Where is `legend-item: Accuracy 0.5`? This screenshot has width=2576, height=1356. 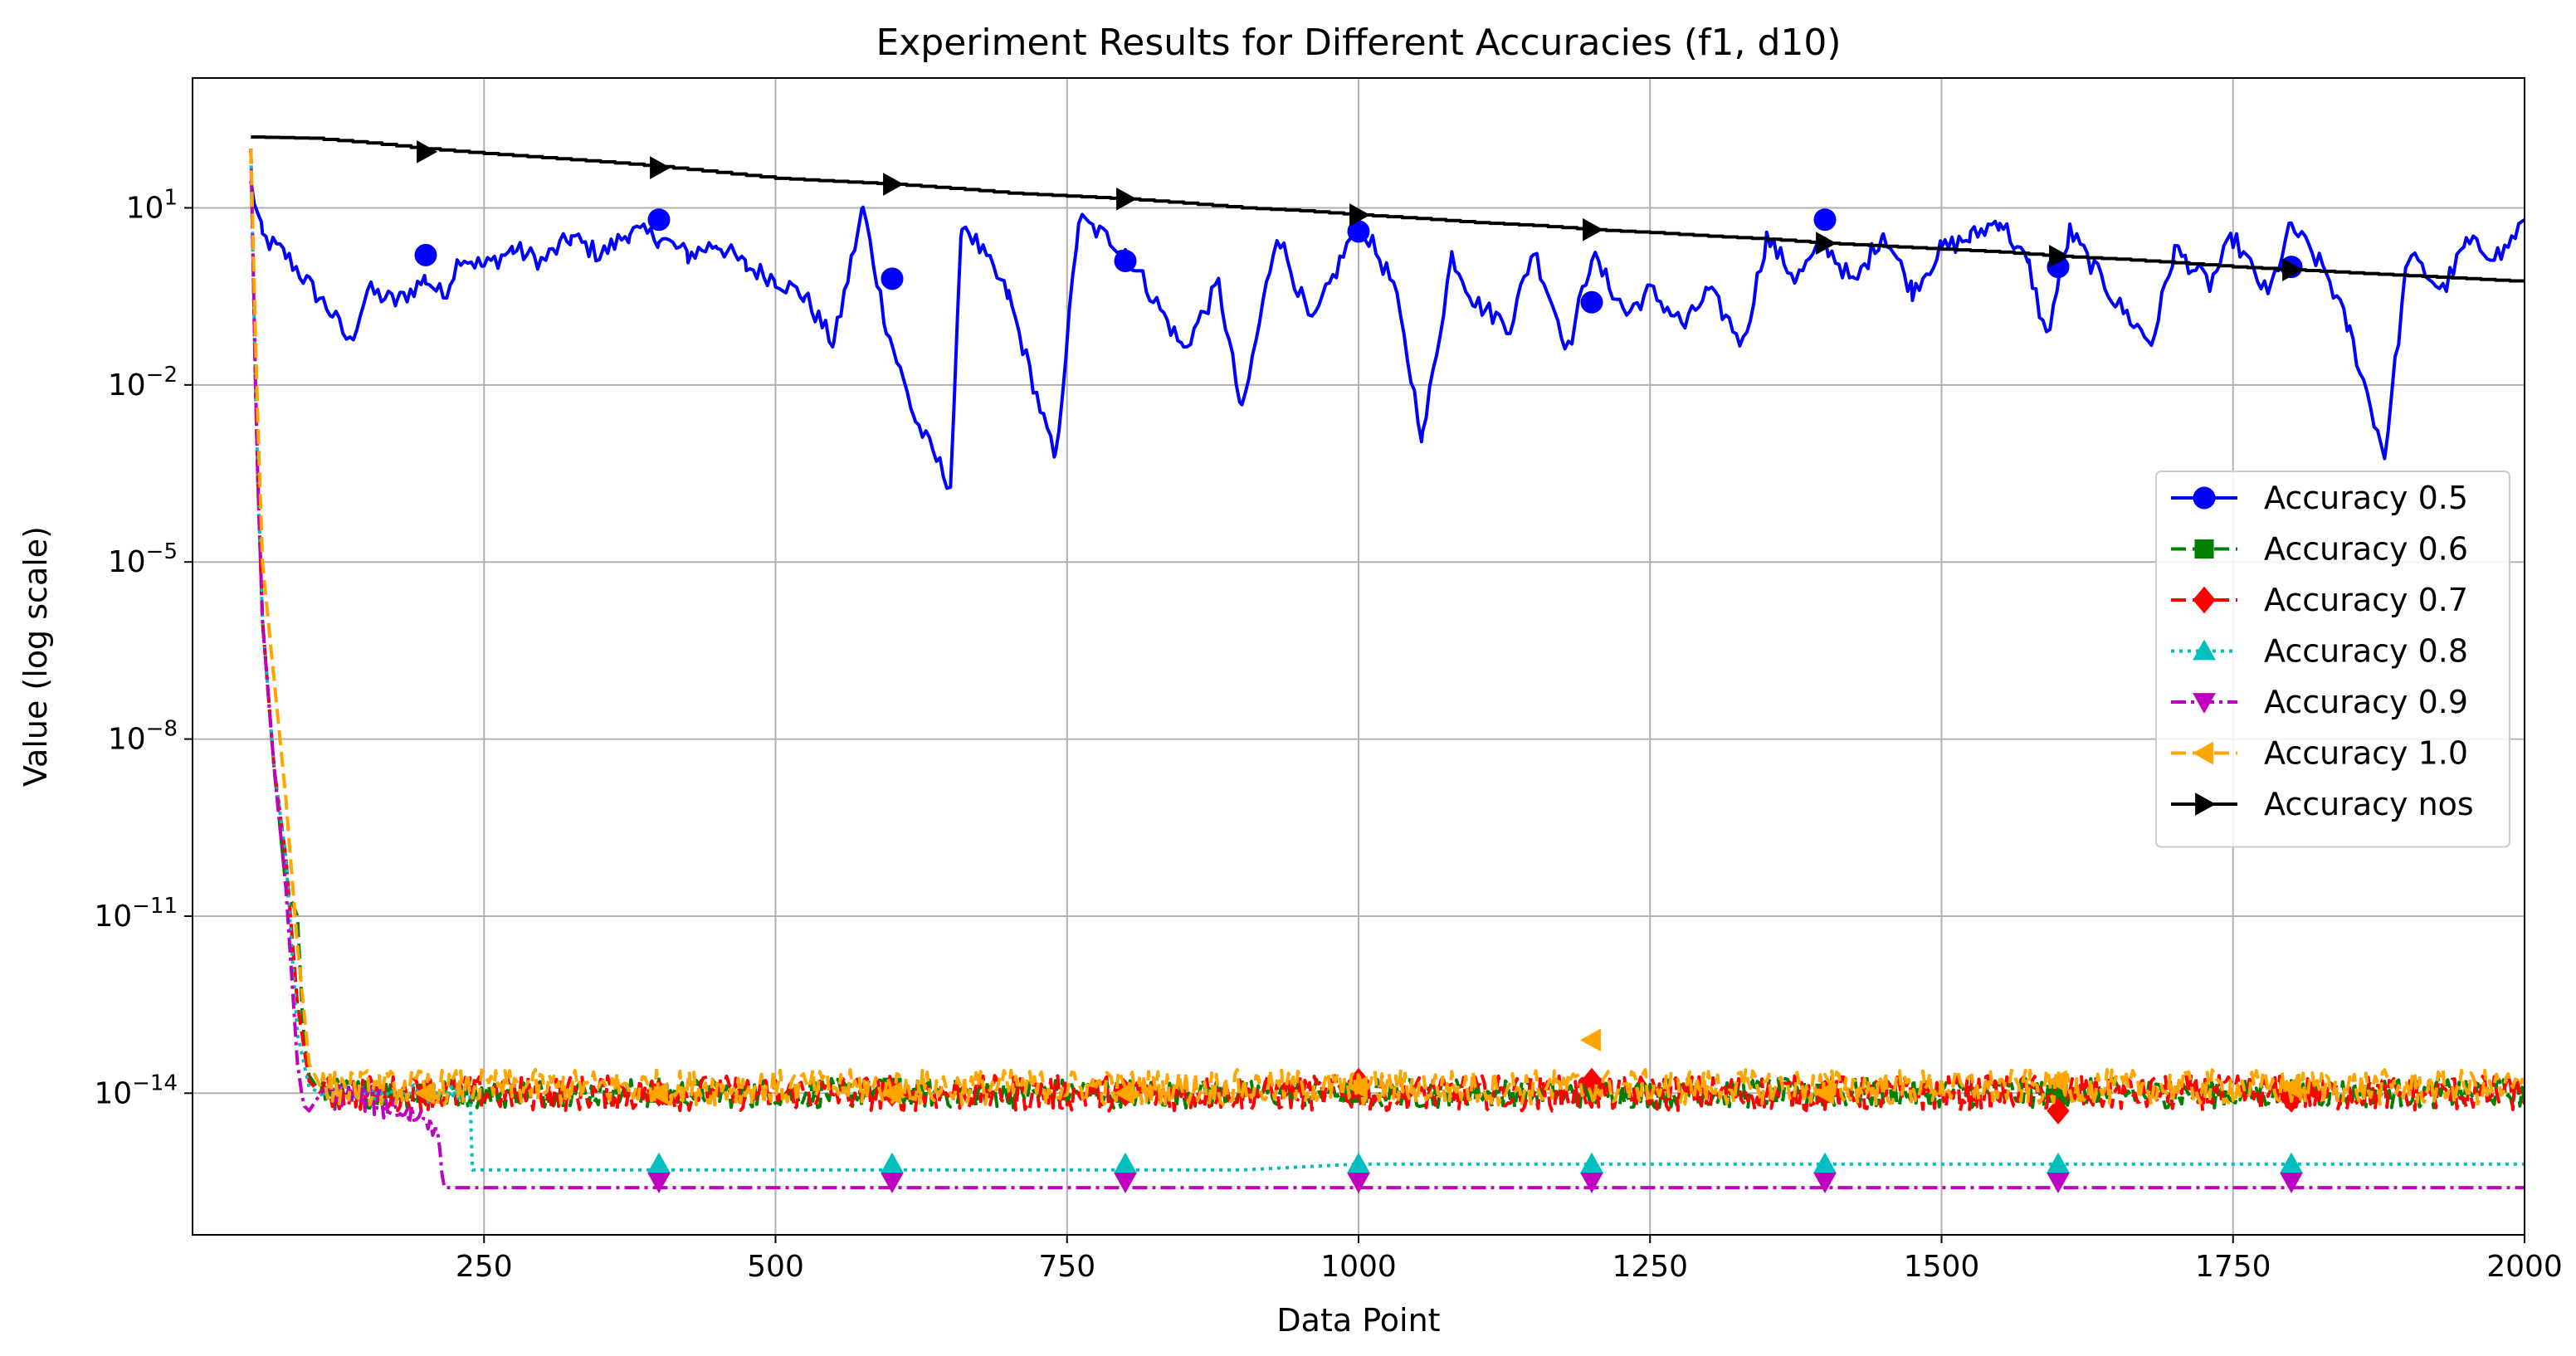 legend-item: Accuracy 0.5 is located at coordinates (2319, 498).